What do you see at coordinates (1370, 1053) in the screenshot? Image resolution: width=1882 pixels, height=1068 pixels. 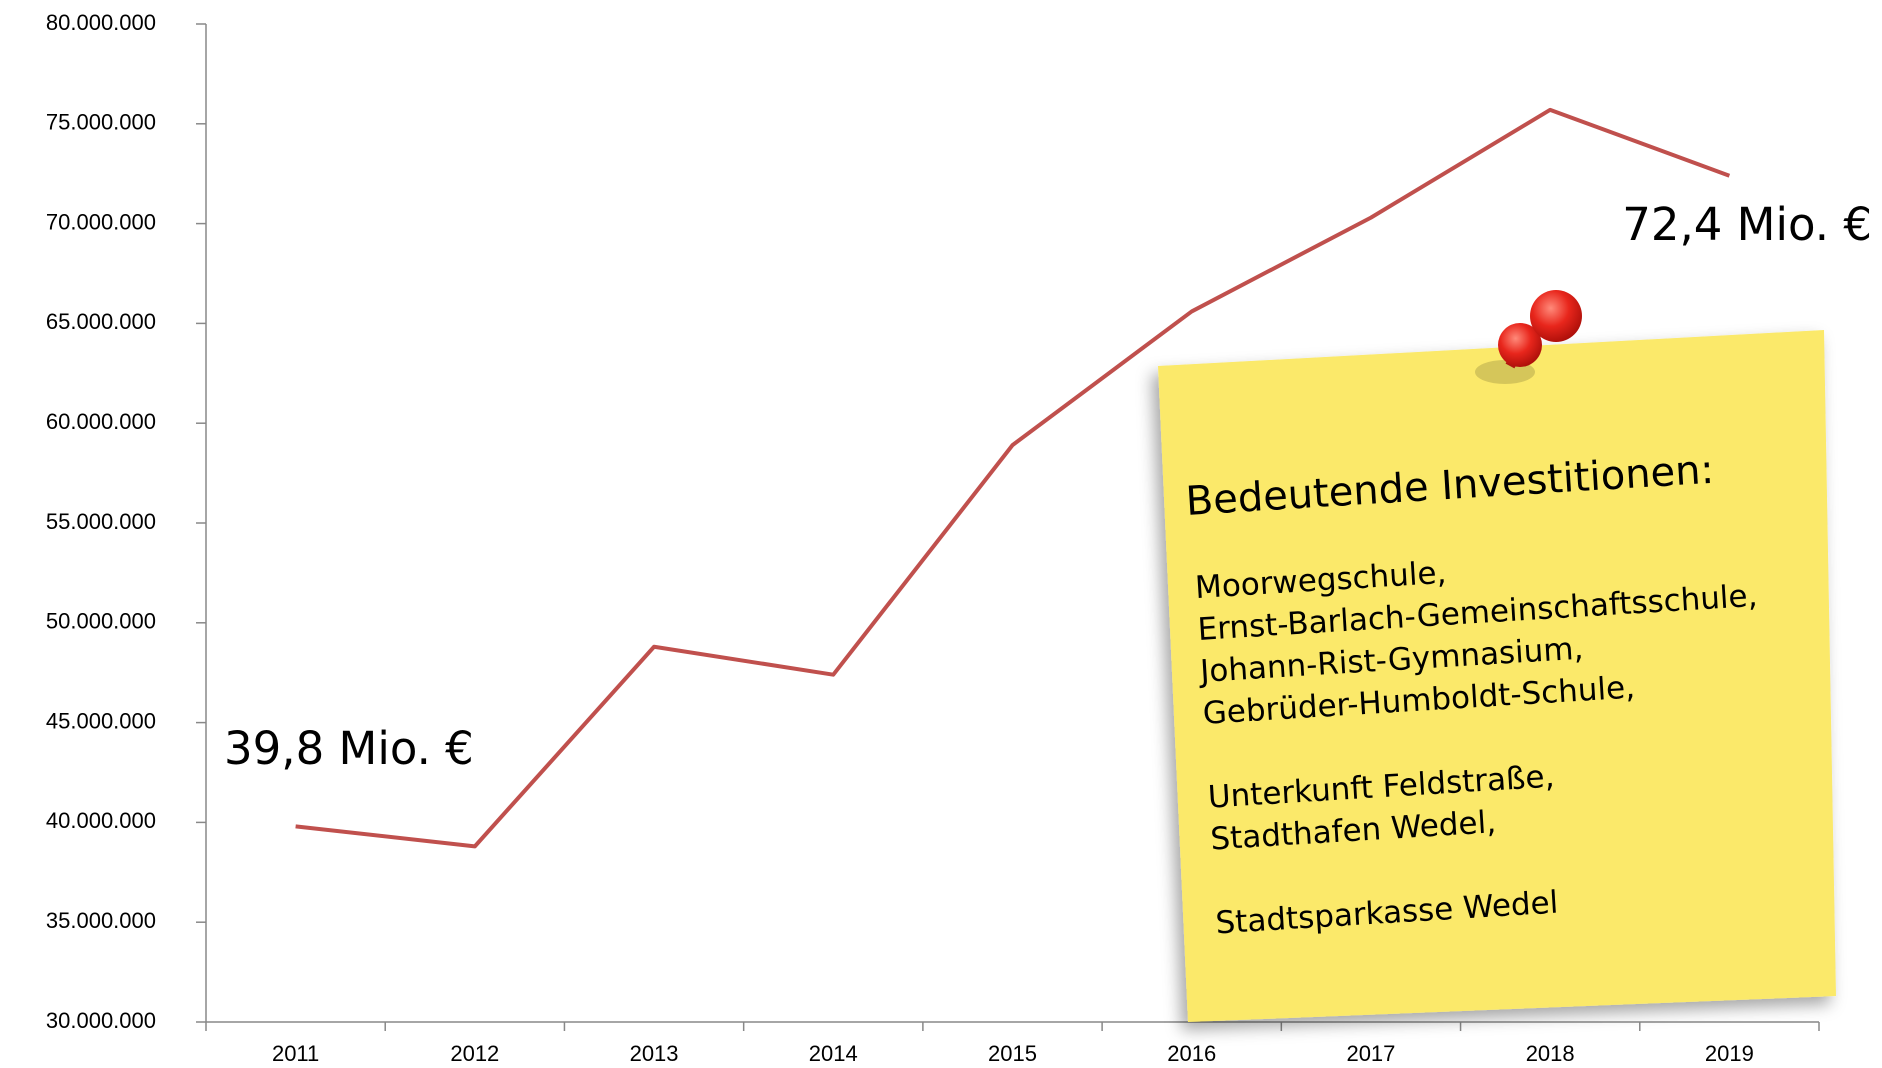 I see `x-tick-label: 2017` at bounding box center [1370, 1053].